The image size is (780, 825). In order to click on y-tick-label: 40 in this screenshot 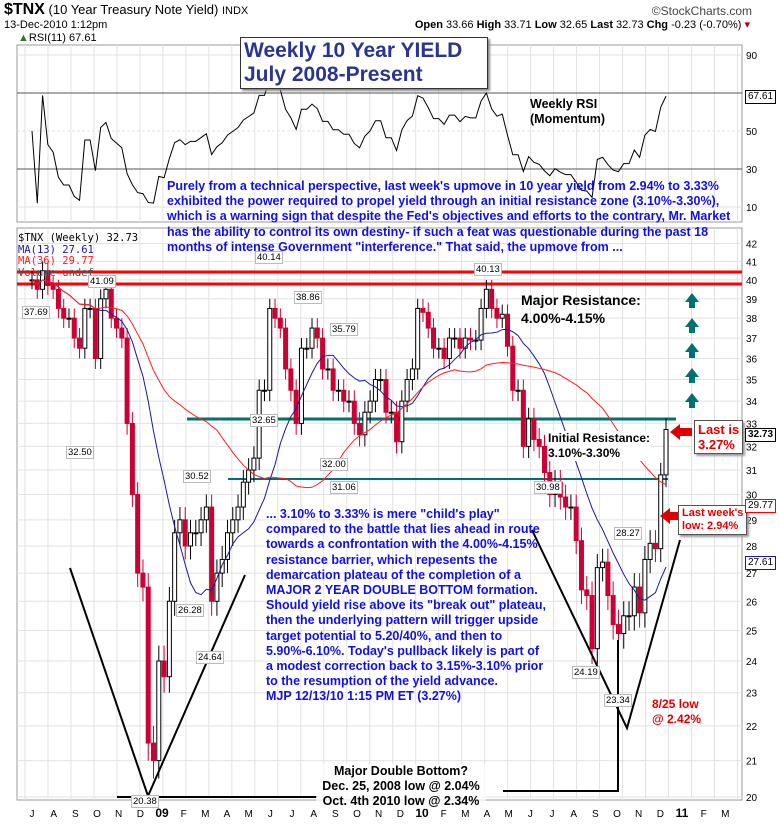, I will do `click(752, 281)`.